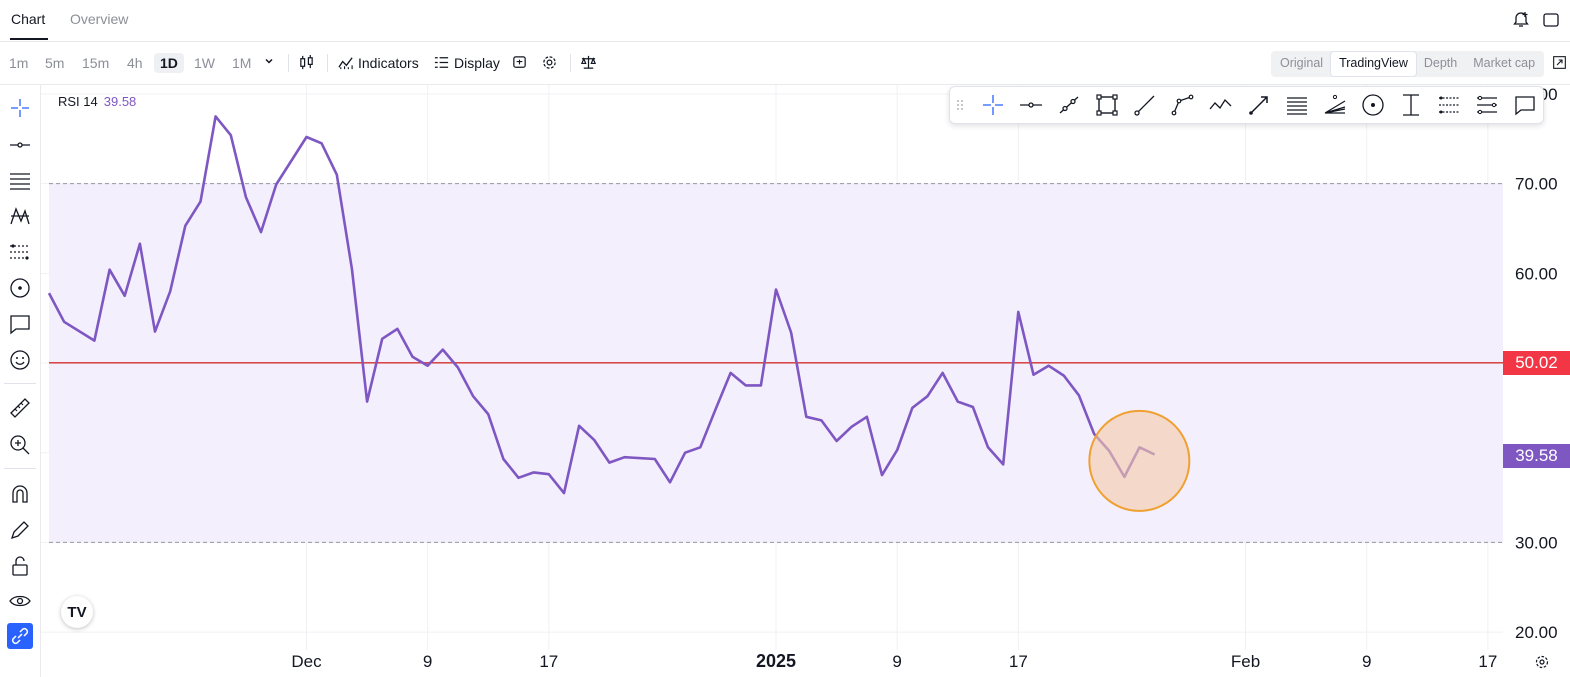 The width and height of the screenshot is (1570, 677). What do you see at coordinates (1440, 63) in the screenshot?
I see `view-depth: Depth` at bounding box center [1440, 63].